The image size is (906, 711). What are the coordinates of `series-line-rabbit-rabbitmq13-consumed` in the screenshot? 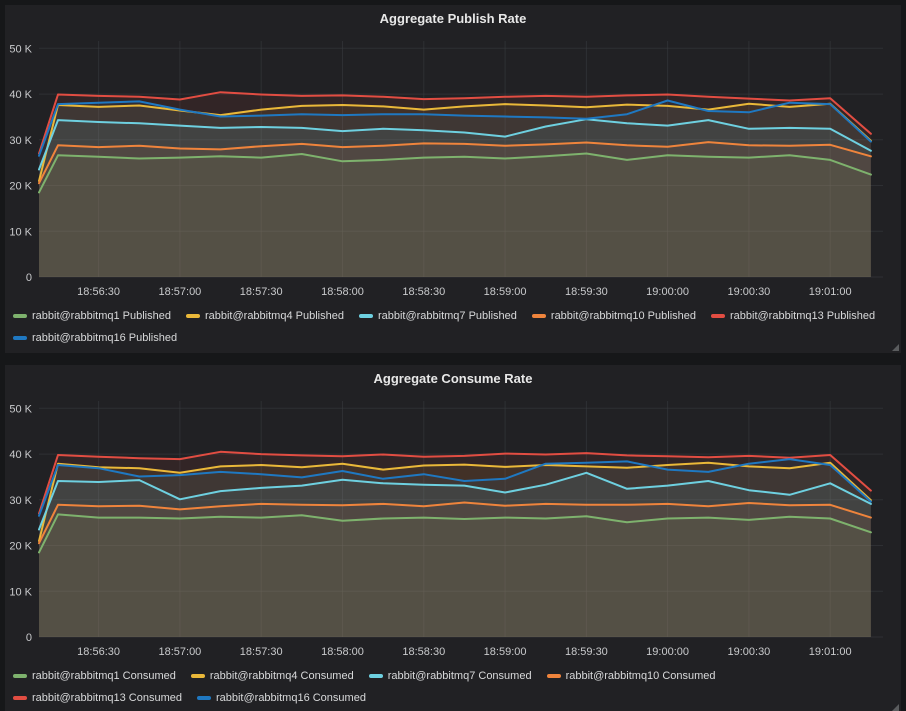 It's located at (455, 482).